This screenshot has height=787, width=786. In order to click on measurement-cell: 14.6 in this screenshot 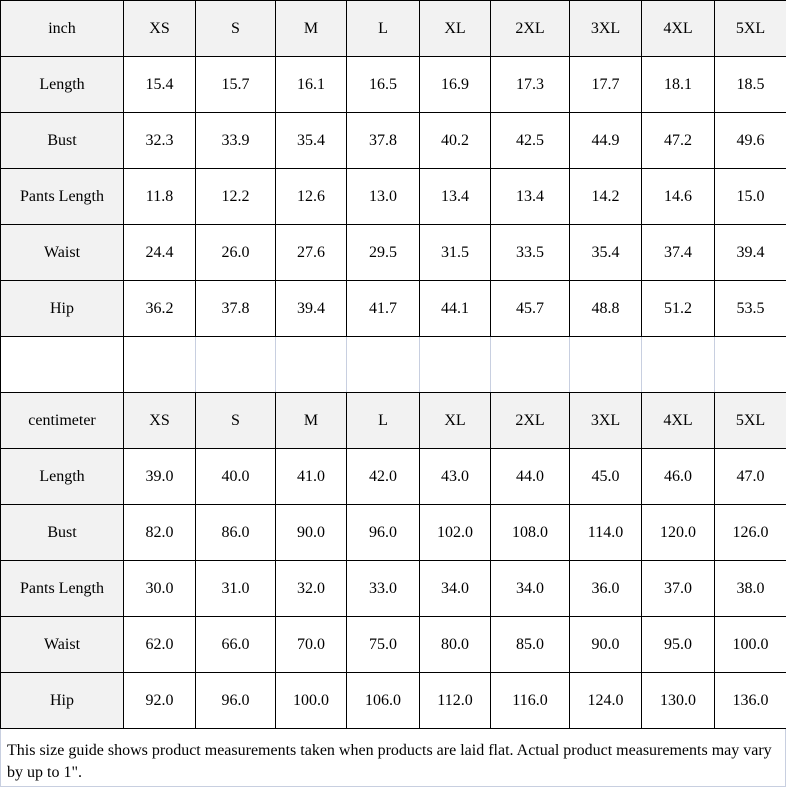, I will do `click(678, 197)`.